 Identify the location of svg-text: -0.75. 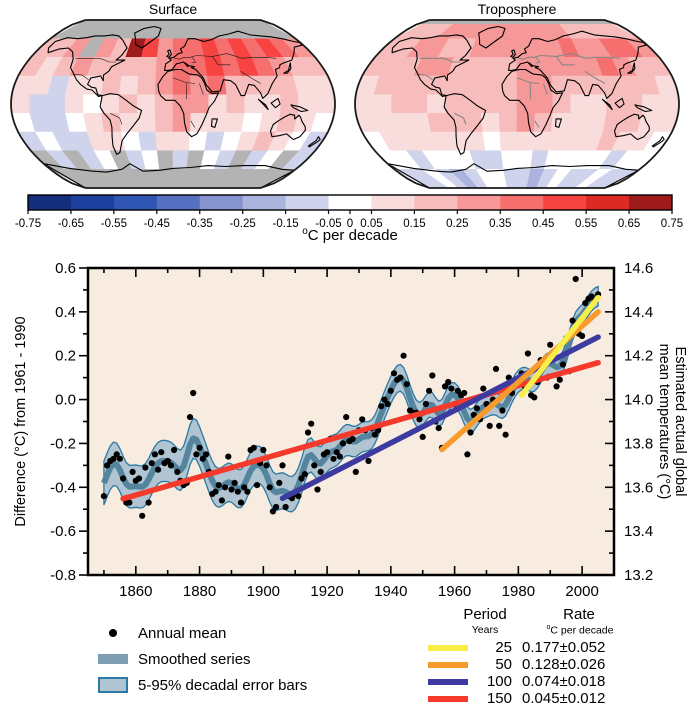
(28, 224).